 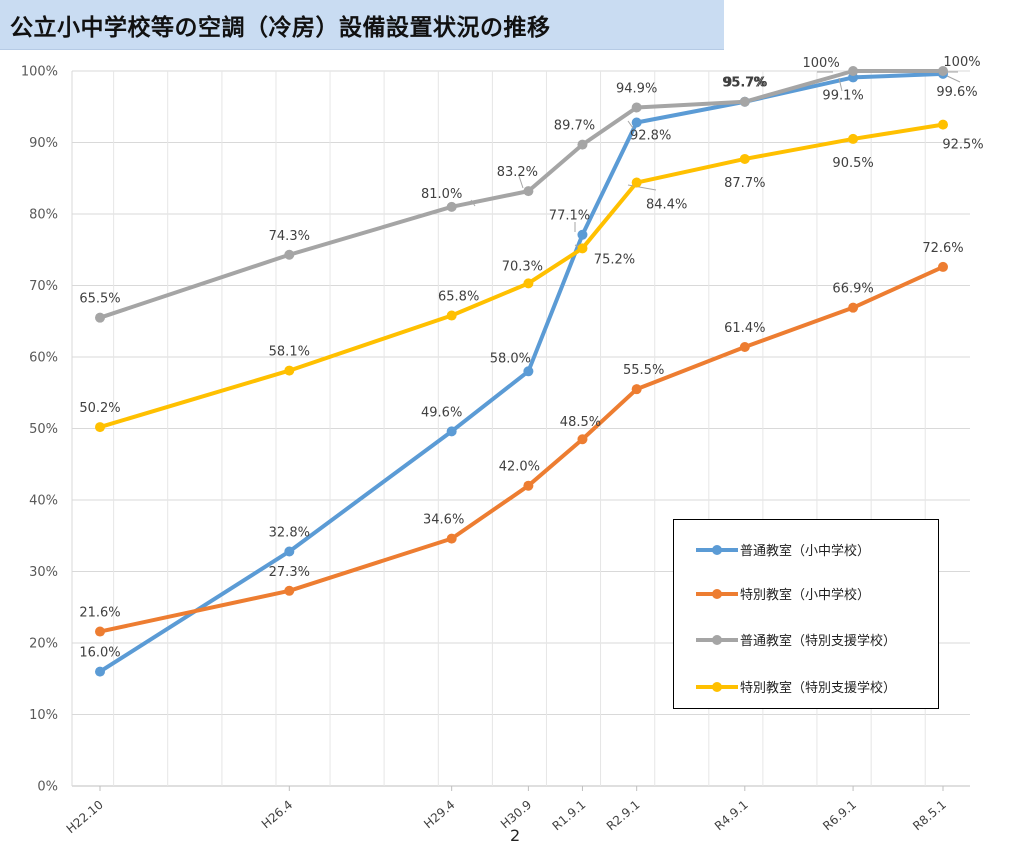 I want to click on x-tick-label: R4.9.1, so click(x=731, y=816).